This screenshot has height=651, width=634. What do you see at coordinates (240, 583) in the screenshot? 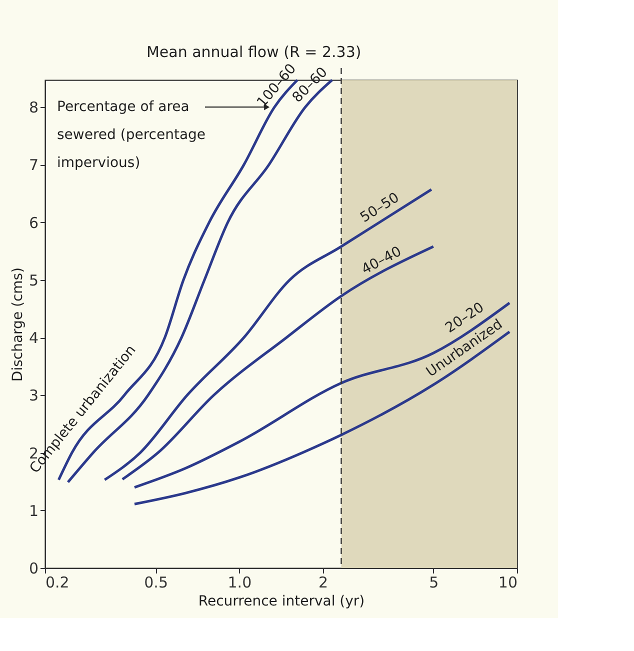
I see `x-tick-label: 1.0` at bounding box center [240, 583].